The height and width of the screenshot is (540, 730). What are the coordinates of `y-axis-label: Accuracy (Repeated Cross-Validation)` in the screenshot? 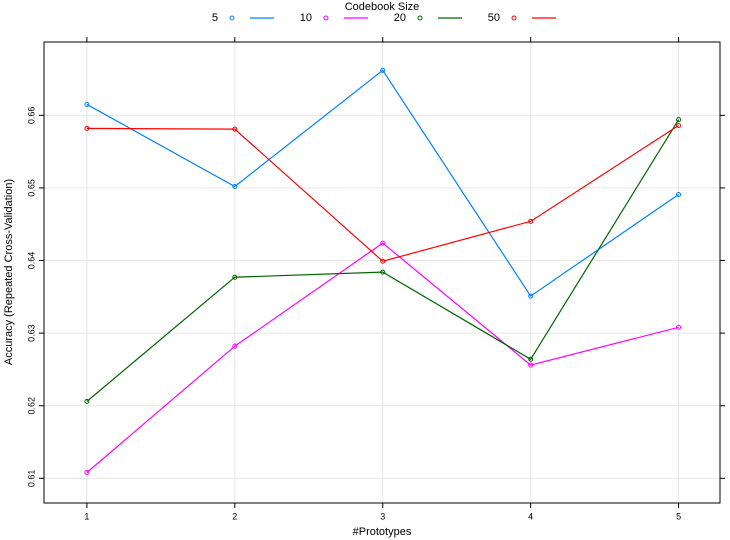 It's located at (9, 272).